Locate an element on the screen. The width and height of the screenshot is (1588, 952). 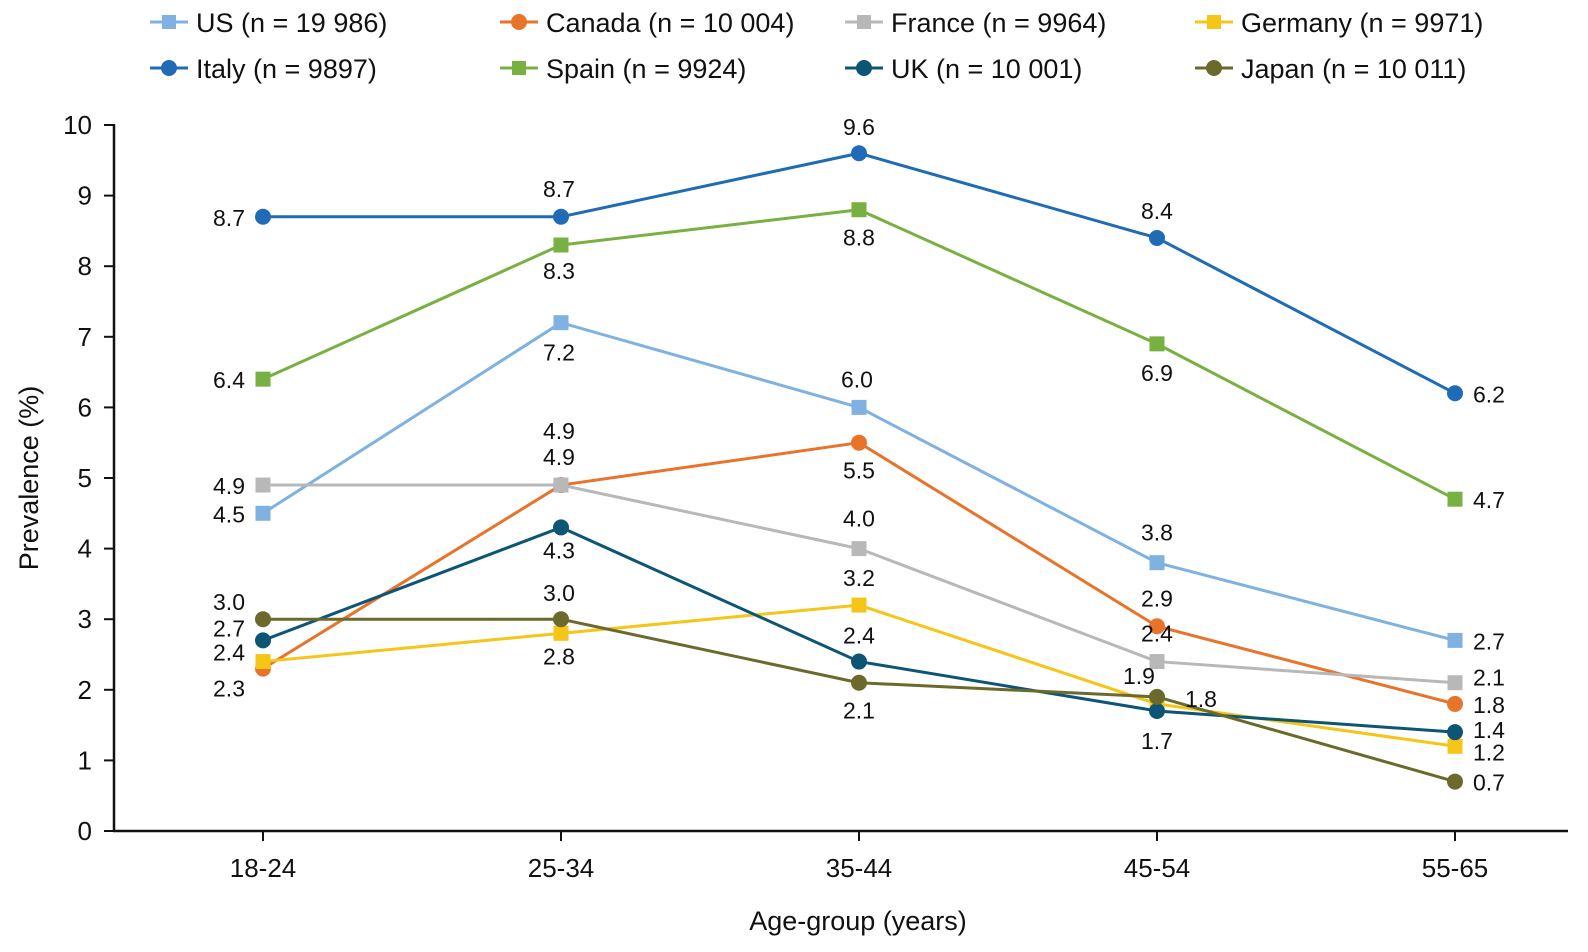
legend-label: Canada (n = 10 004) is located at coordinates (670, 23).